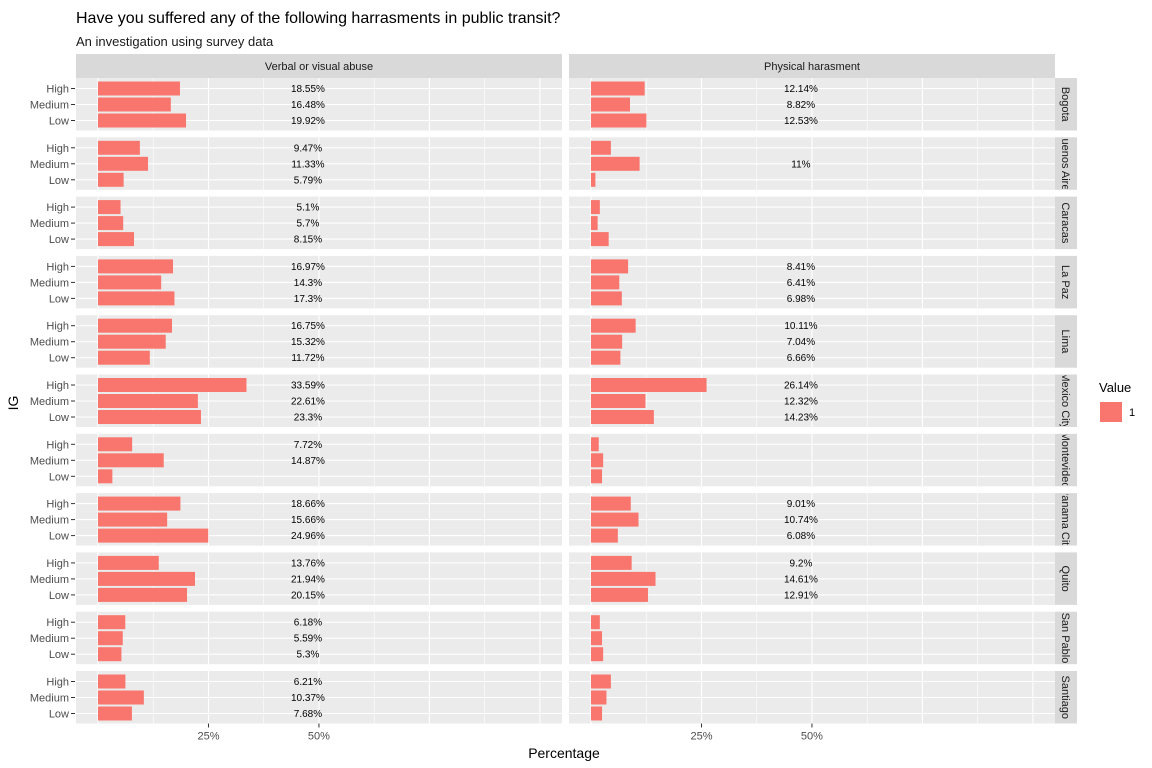  Describe the element at coordinates (801, 283) in the screenshot. I see `data-label: 6.41%` at that location.